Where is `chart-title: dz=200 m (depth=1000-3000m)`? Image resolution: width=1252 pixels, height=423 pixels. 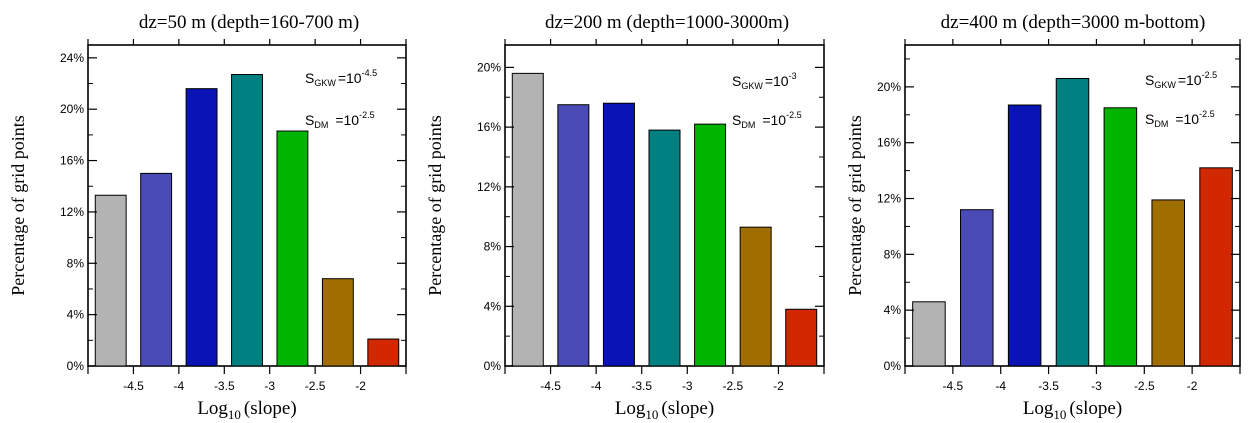
chart-title: dz=200 m (depth=1000-3000m) is located at coordinates (667, 22).